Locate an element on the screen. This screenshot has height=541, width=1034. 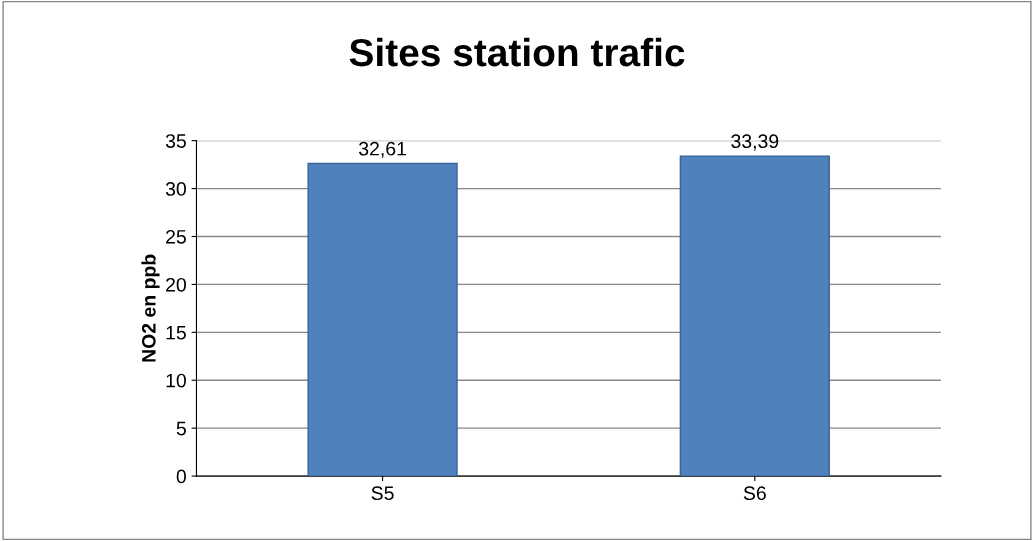
y-tick-label: 30 is located at coordinates (175, 189).